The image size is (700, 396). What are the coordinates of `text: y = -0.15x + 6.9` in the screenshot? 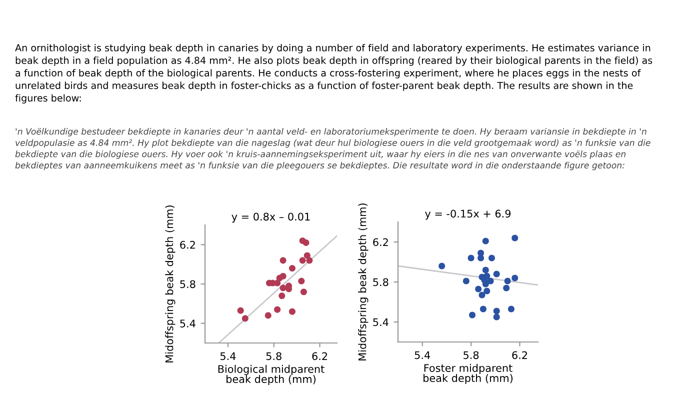 It's located at (468, 215).